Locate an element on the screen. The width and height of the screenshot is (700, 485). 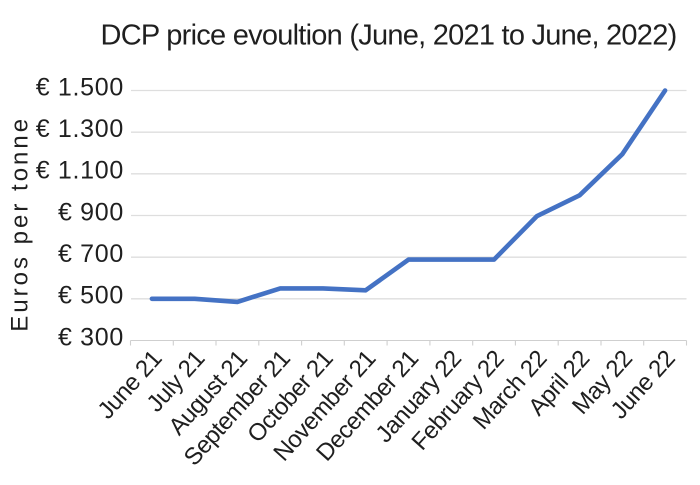
svg-text: Euros per tonne is located at coordinates (20, 224).